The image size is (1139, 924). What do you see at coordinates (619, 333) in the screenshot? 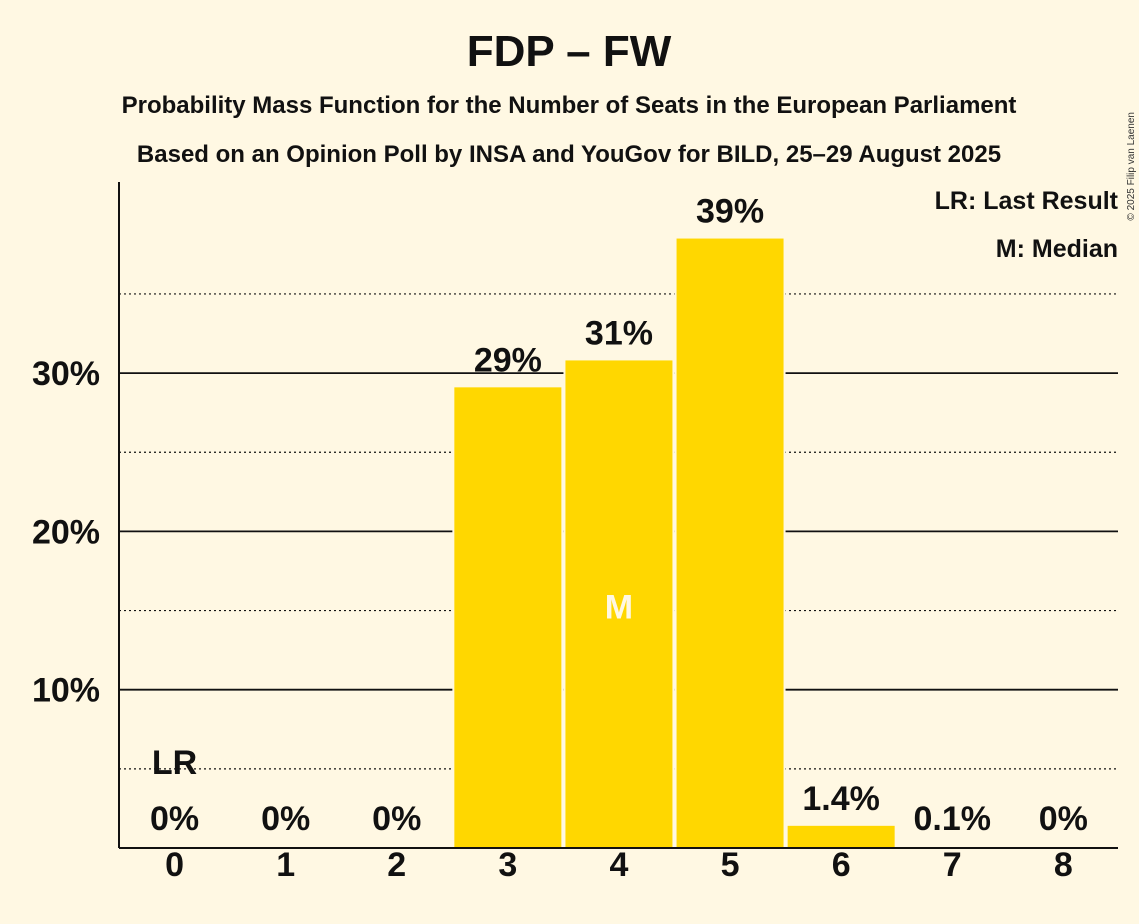
I see `value-label: 31%` at bounding box center [619, 333].